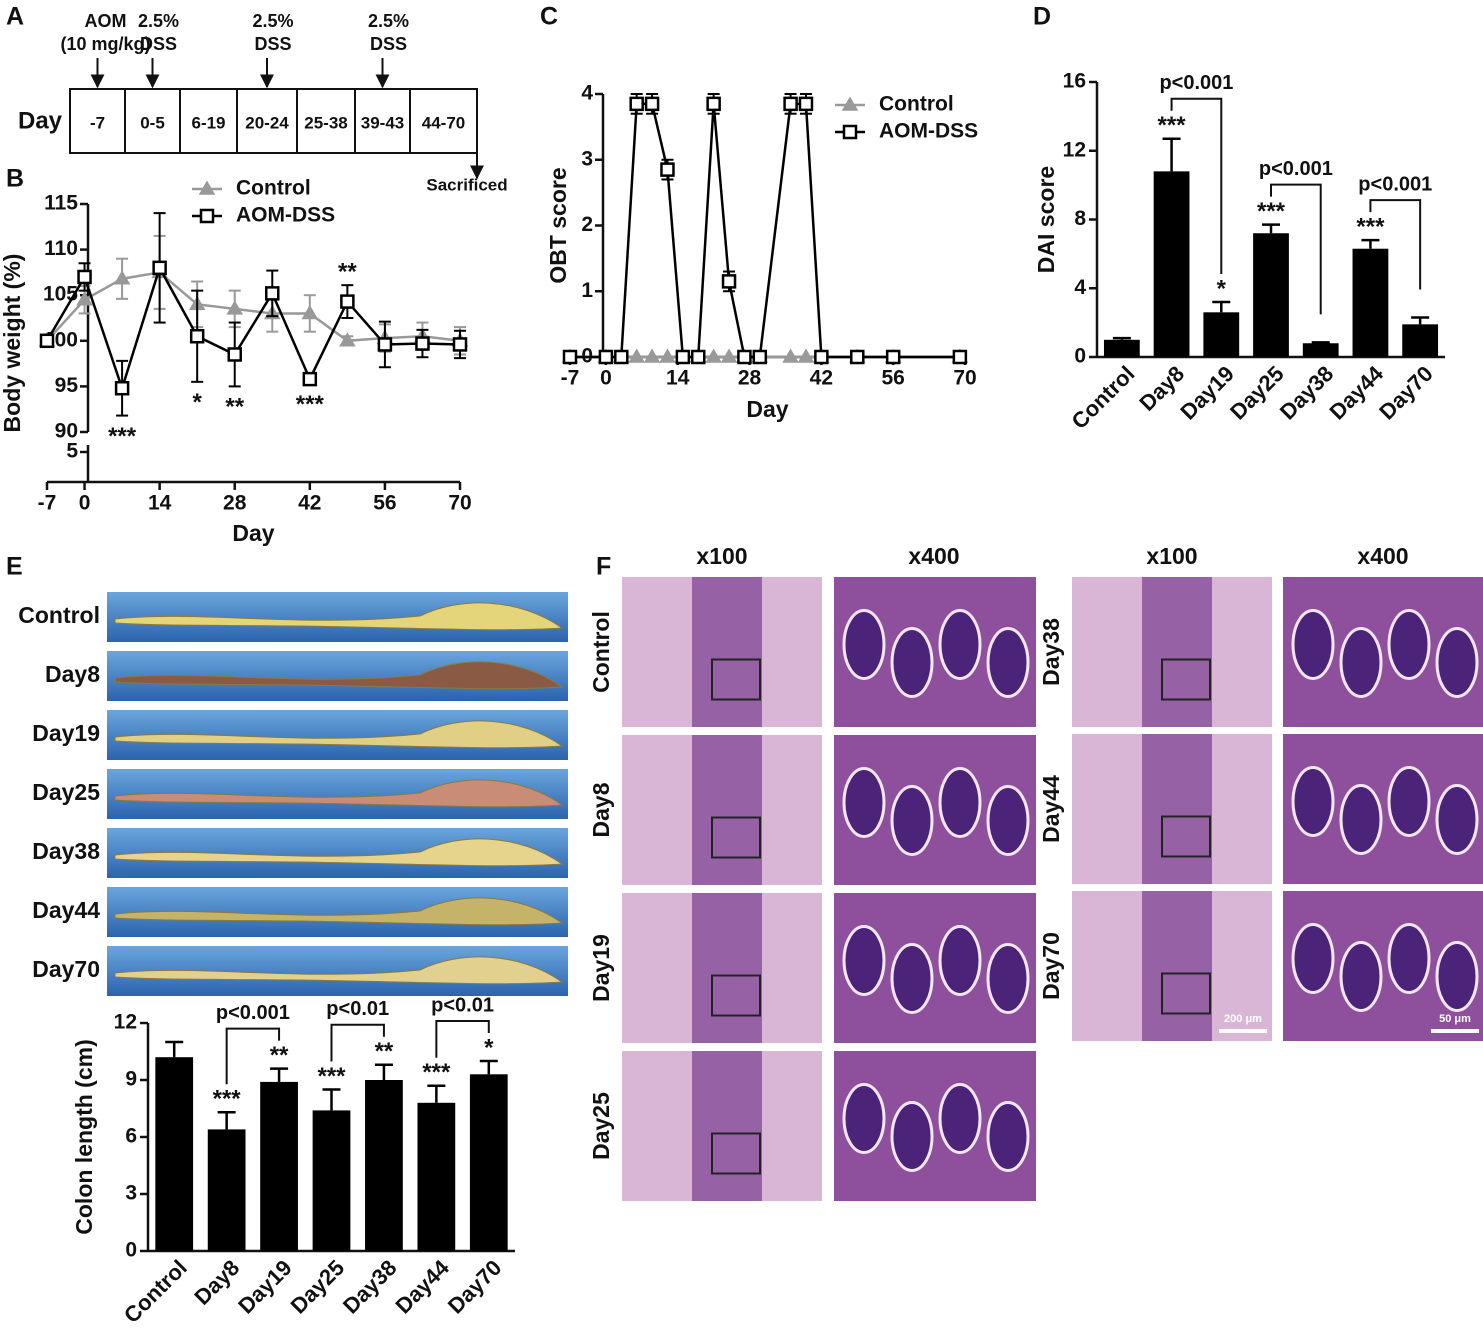  Describe the element at coordinates (97, 122) in the screenshot. I see `timeline-period: -7` at that location.